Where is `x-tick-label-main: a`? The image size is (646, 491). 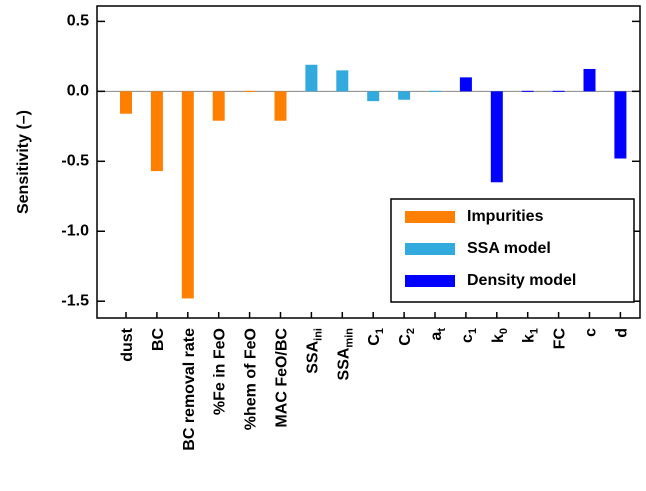 x-tick-label-main: a is located at coordinates (436, 336).